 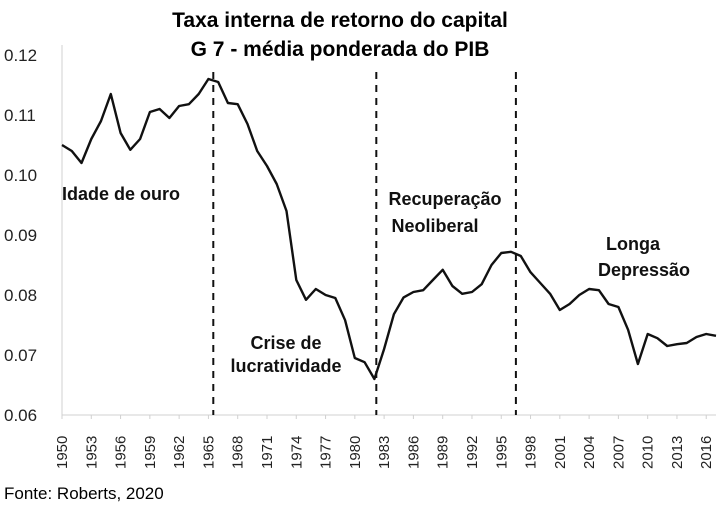 I want to click on y-tick-label: 0.06, so click(x=20, y=415).